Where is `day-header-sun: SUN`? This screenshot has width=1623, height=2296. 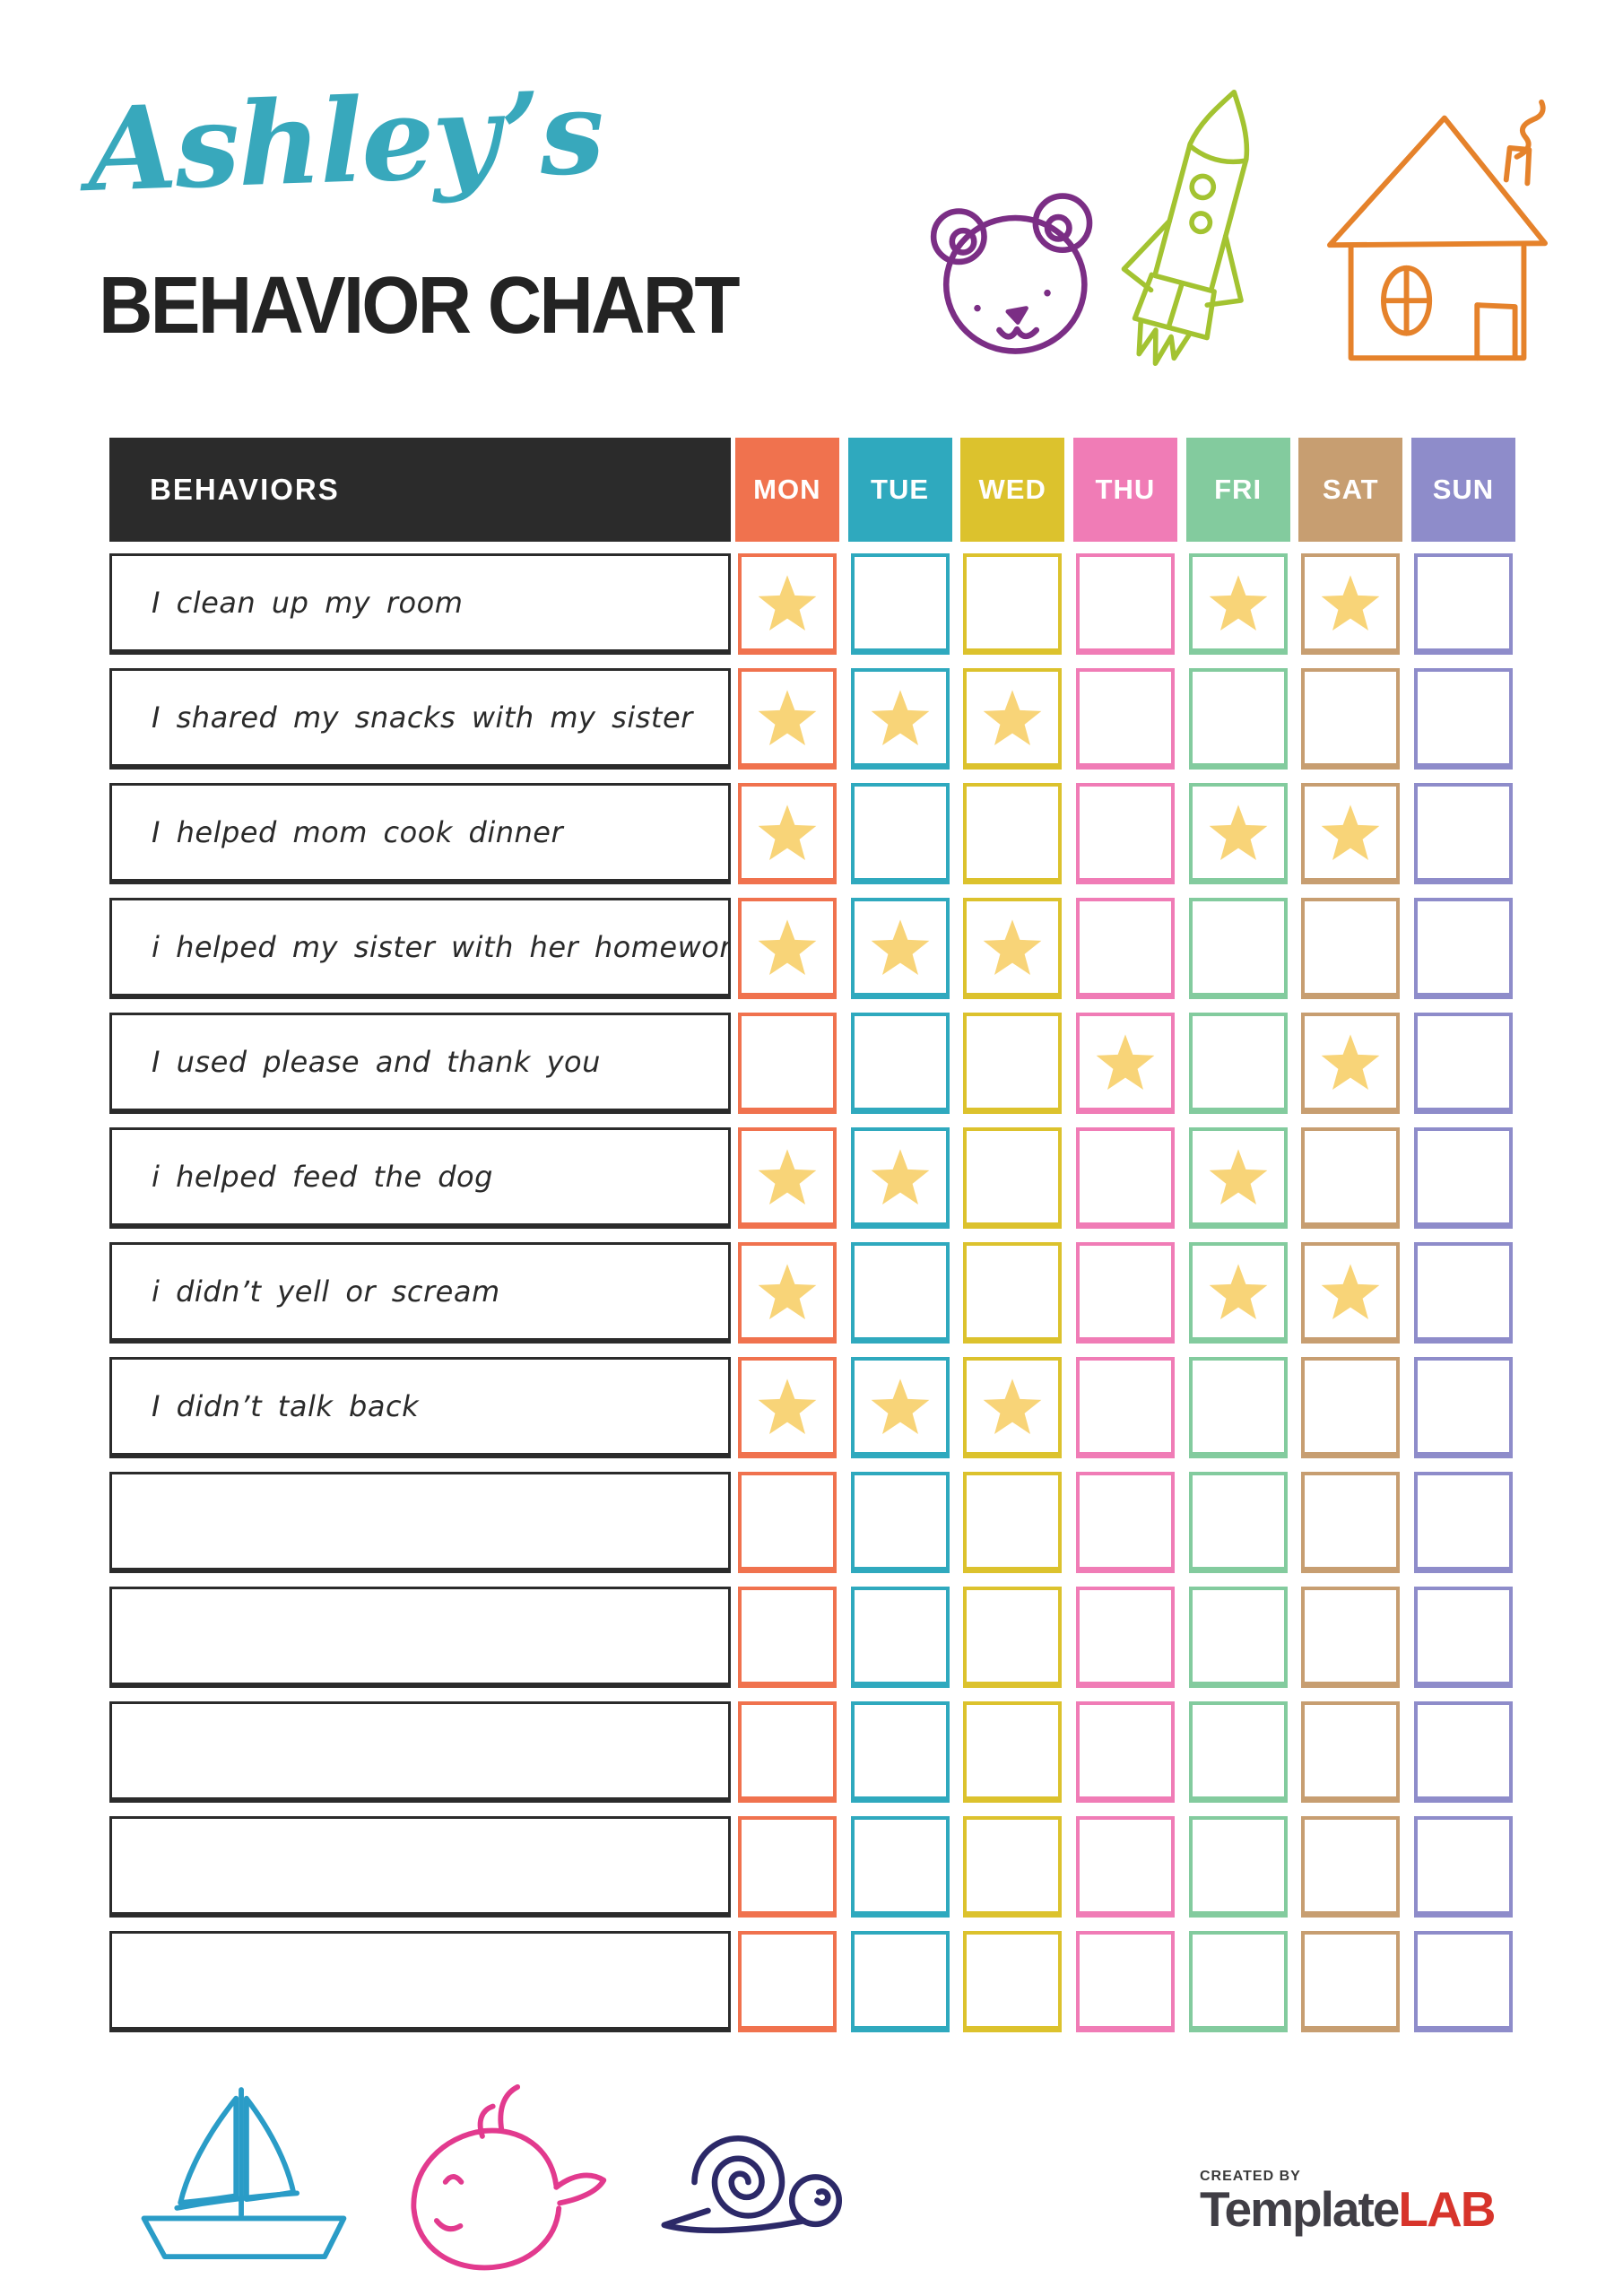
day-header-sun: SUN is located at coordinates (1462, 490).